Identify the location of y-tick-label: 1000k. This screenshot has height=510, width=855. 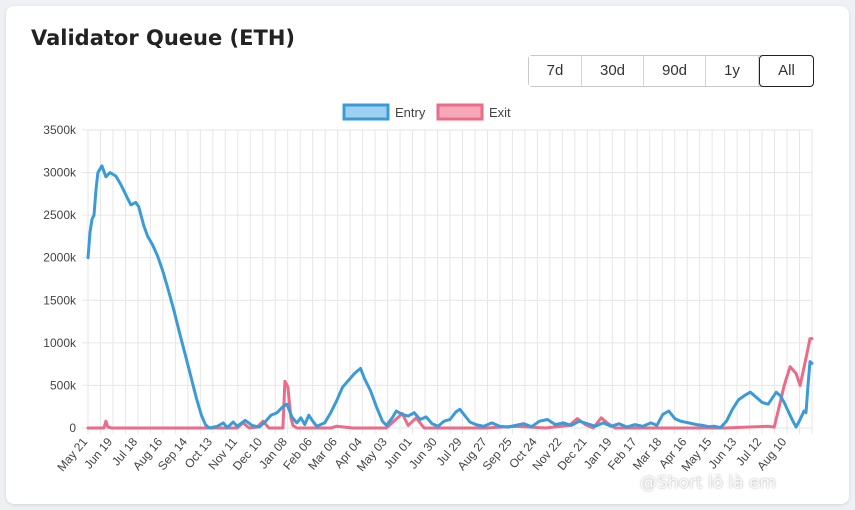
(60, 343).